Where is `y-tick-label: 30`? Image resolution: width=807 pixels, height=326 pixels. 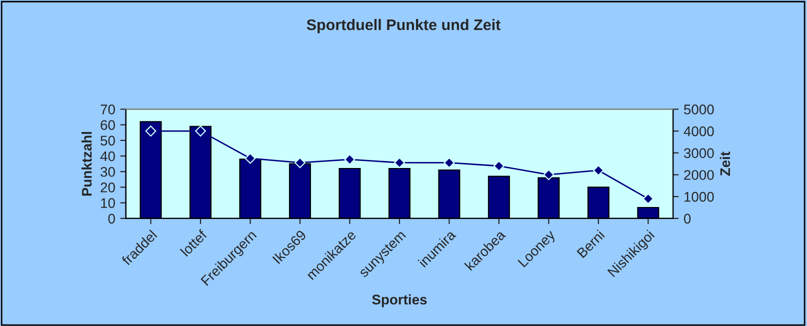 y-tick-label: 30 is located at coordinates (107, 171).